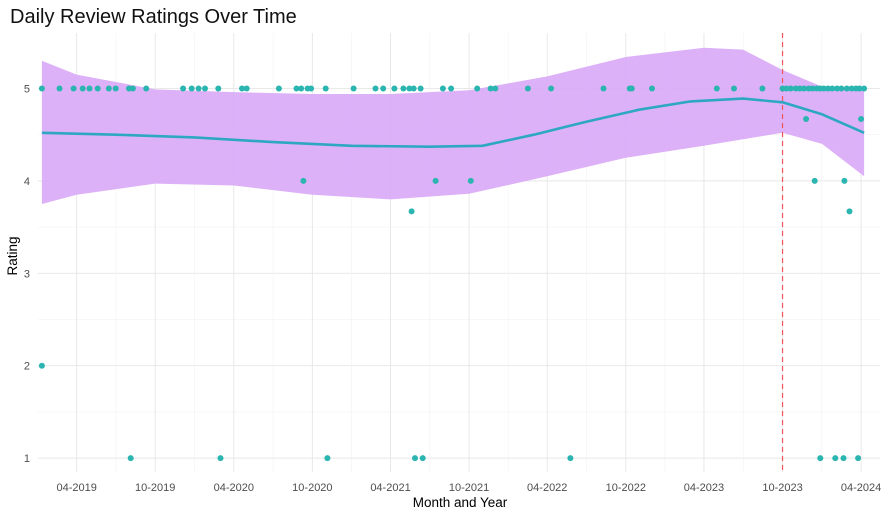 This screenshot has width=891, height=517. I want to click on y-tick-label: 2, so click(27, 367).